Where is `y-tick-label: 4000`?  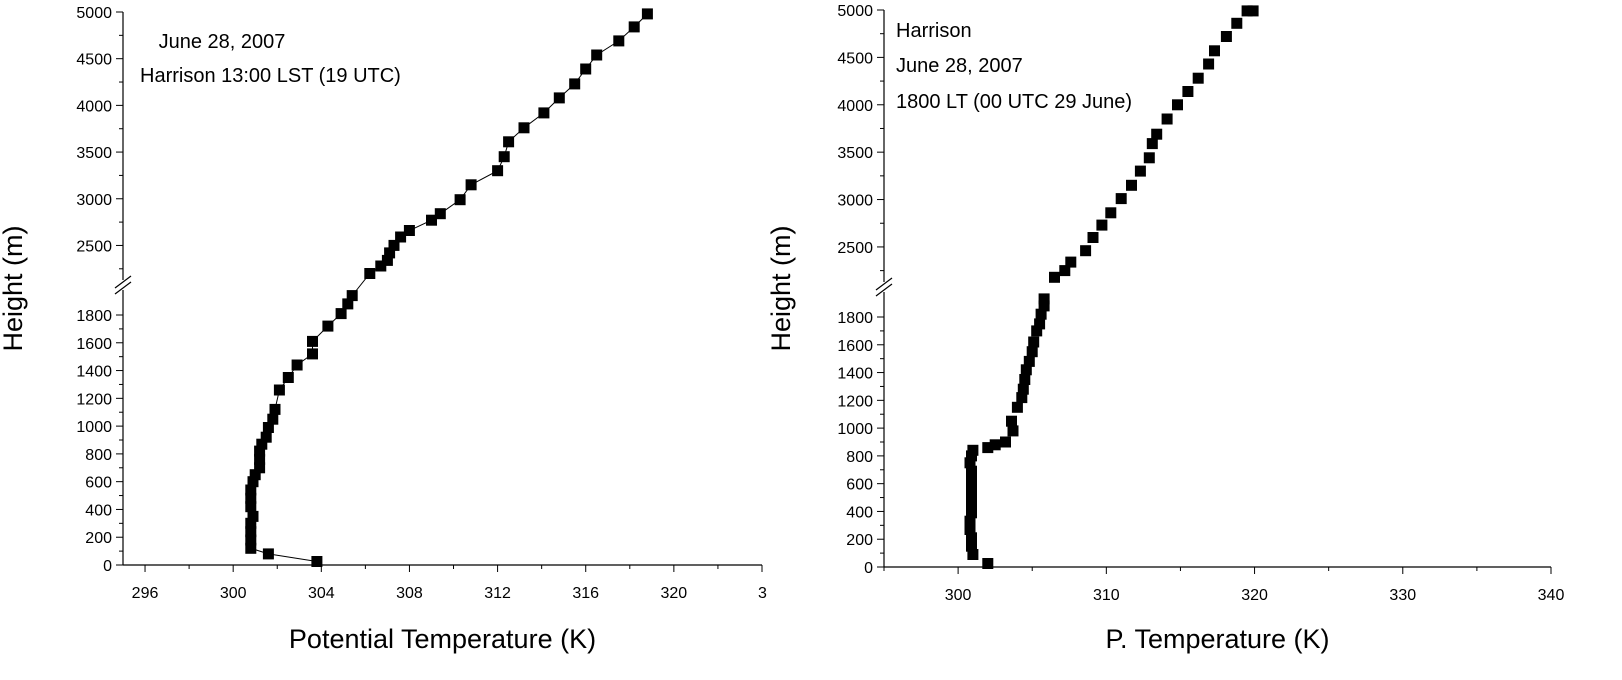
y-tick-label: 4000 is located at coordinates (94, 106).